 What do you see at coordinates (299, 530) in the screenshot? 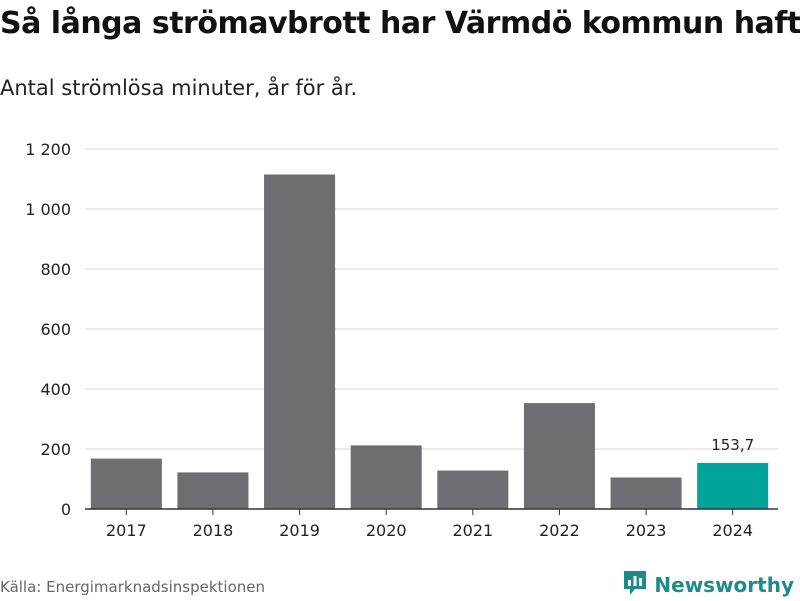
I see `x-tick-label: 2019` at bounding box center [299, 530].